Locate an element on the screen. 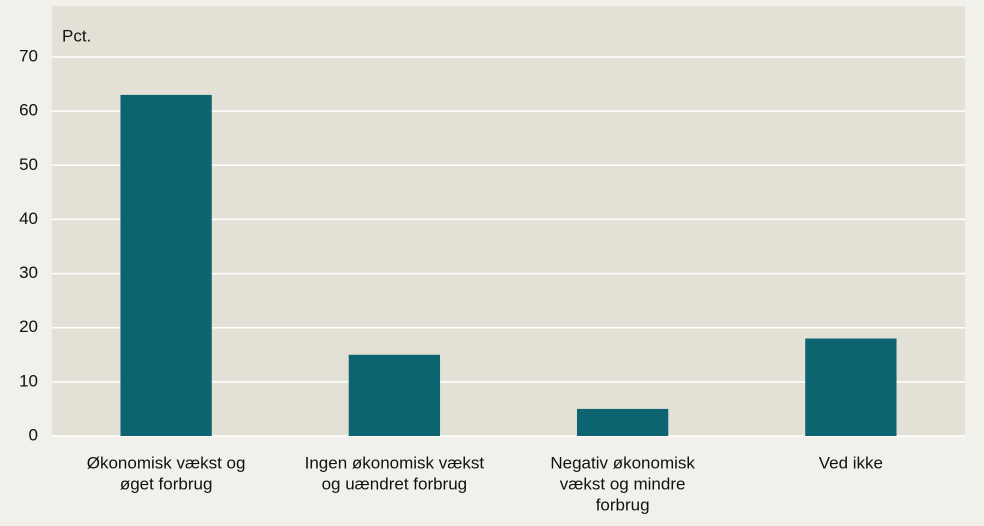 The image size is (984, 526). x-tick-label: øget forbrug is located at coordinates (166, 483).